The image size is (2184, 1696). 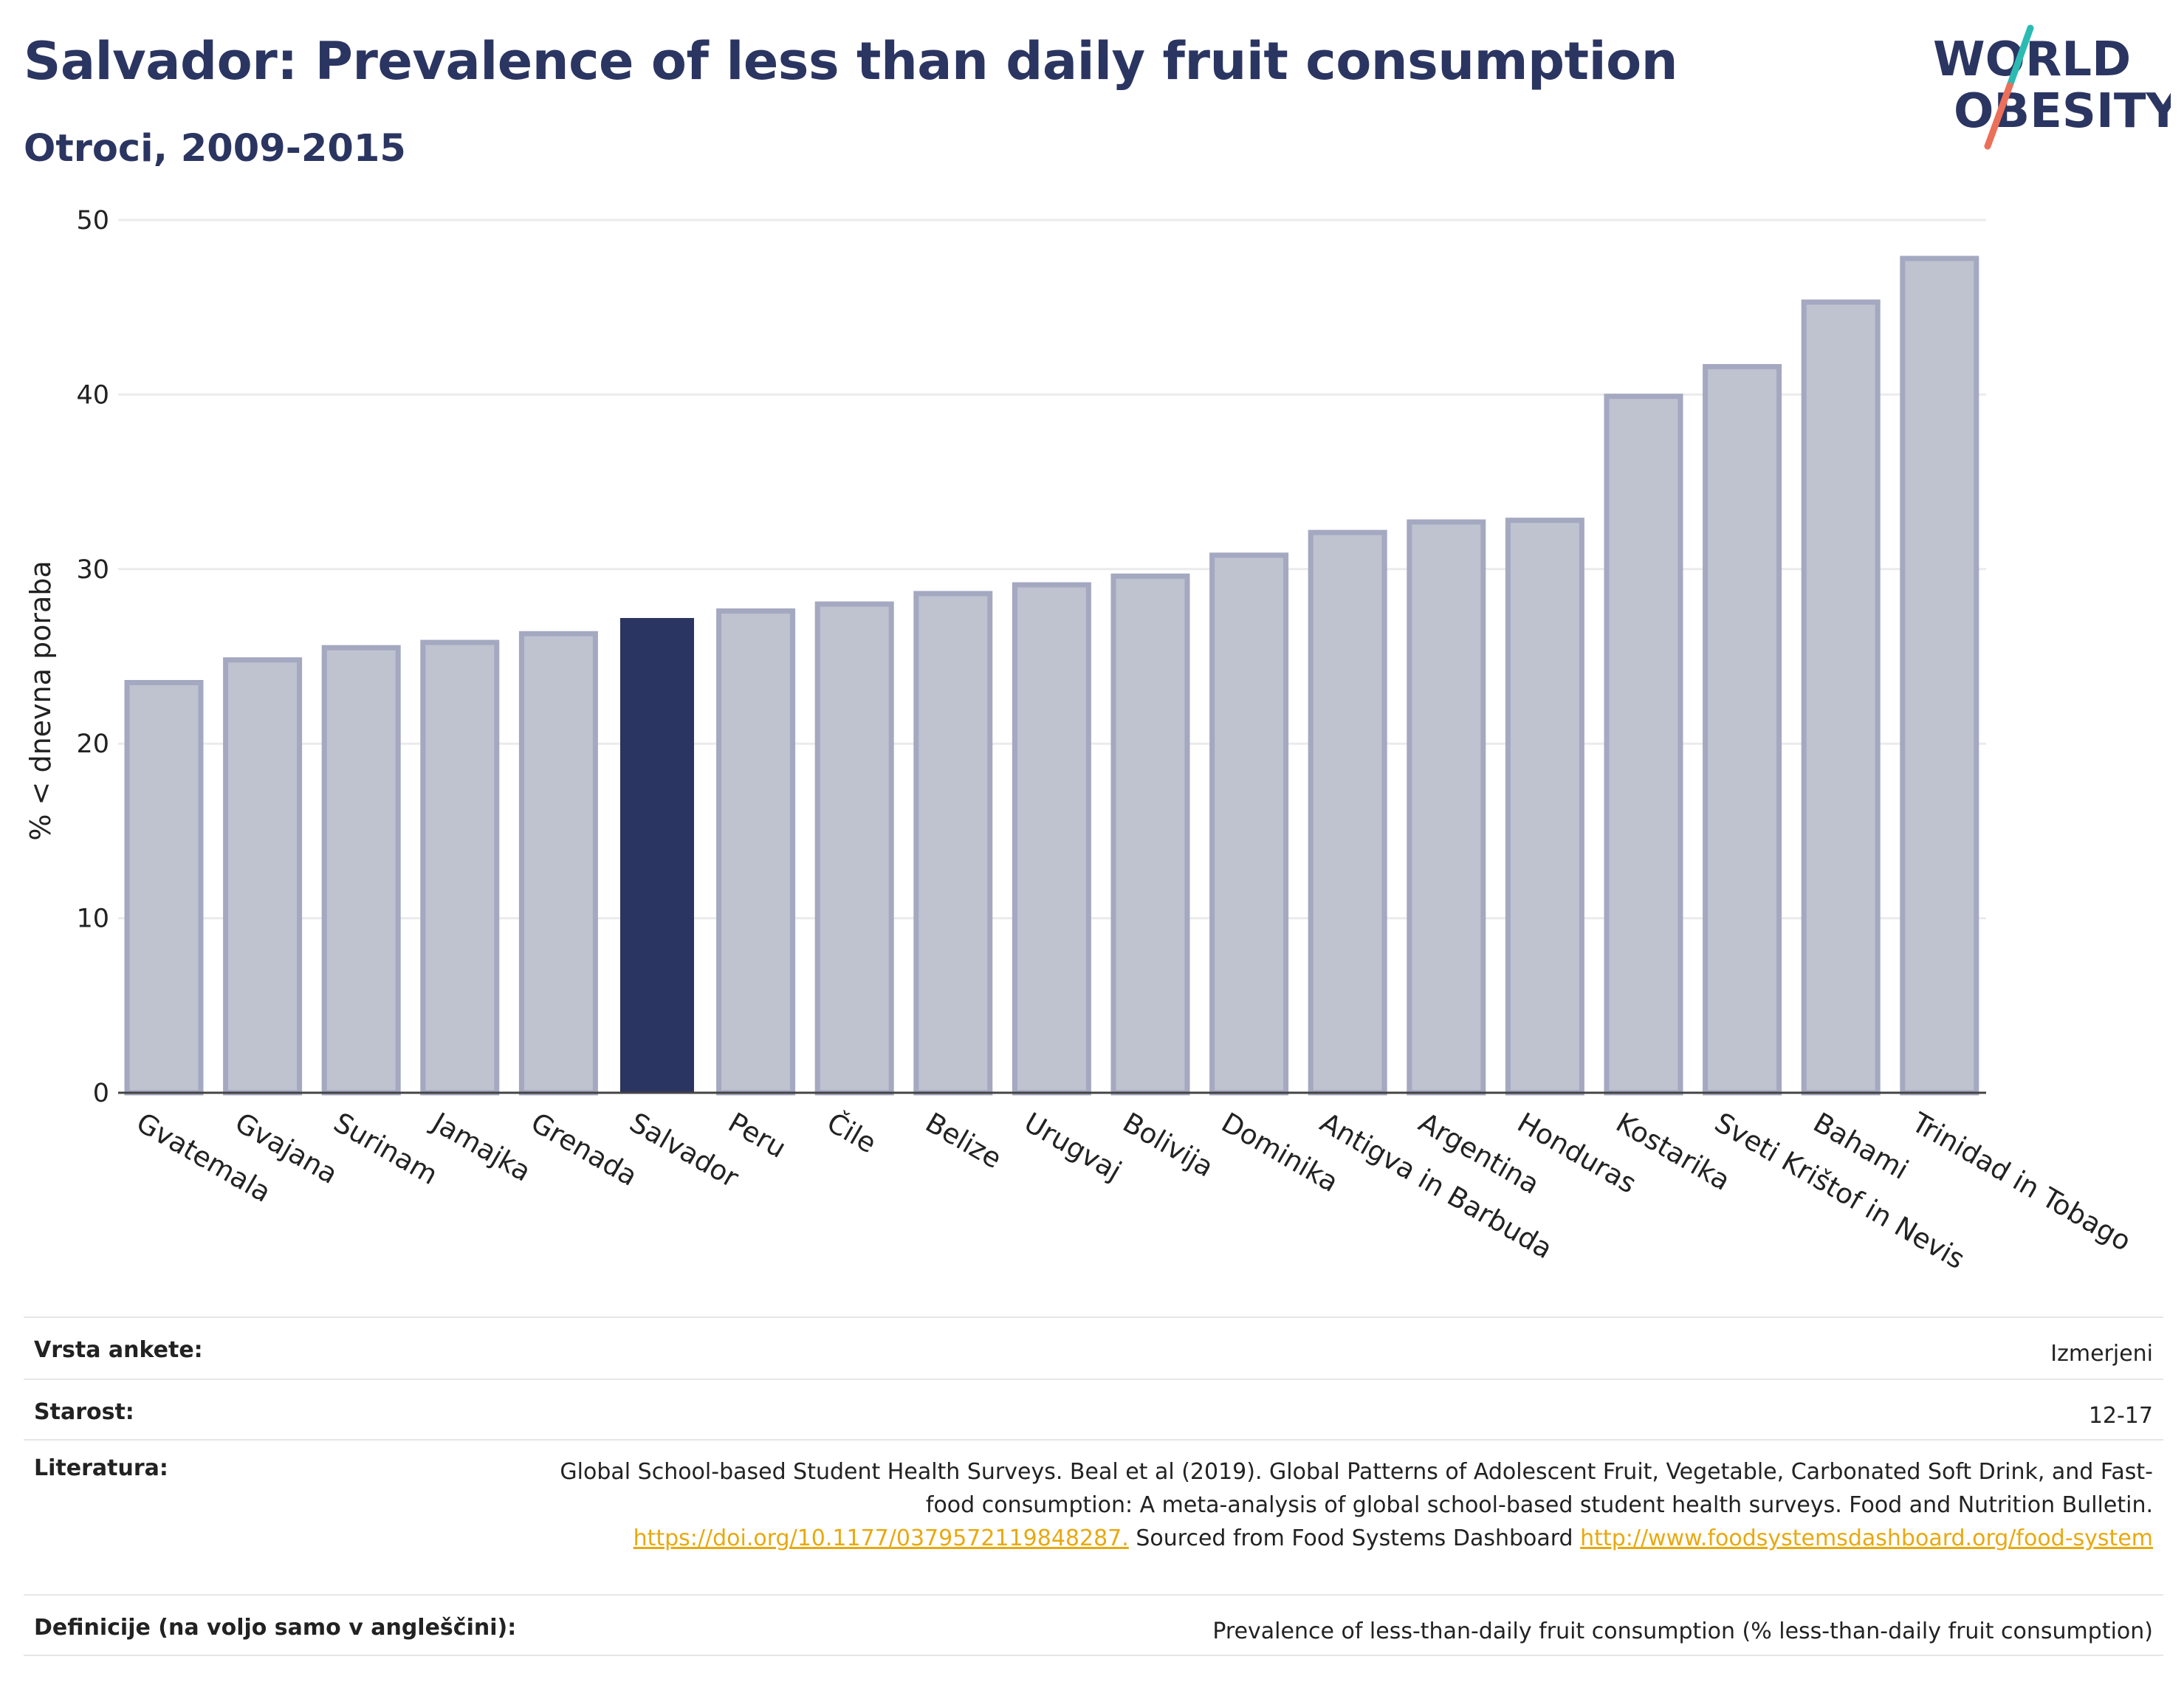 What do you see at coordinates (215, 149) in the screenshot?
I see `chart-subtitle: Otroci, 2009-2015` at bounding box center [215, 149].